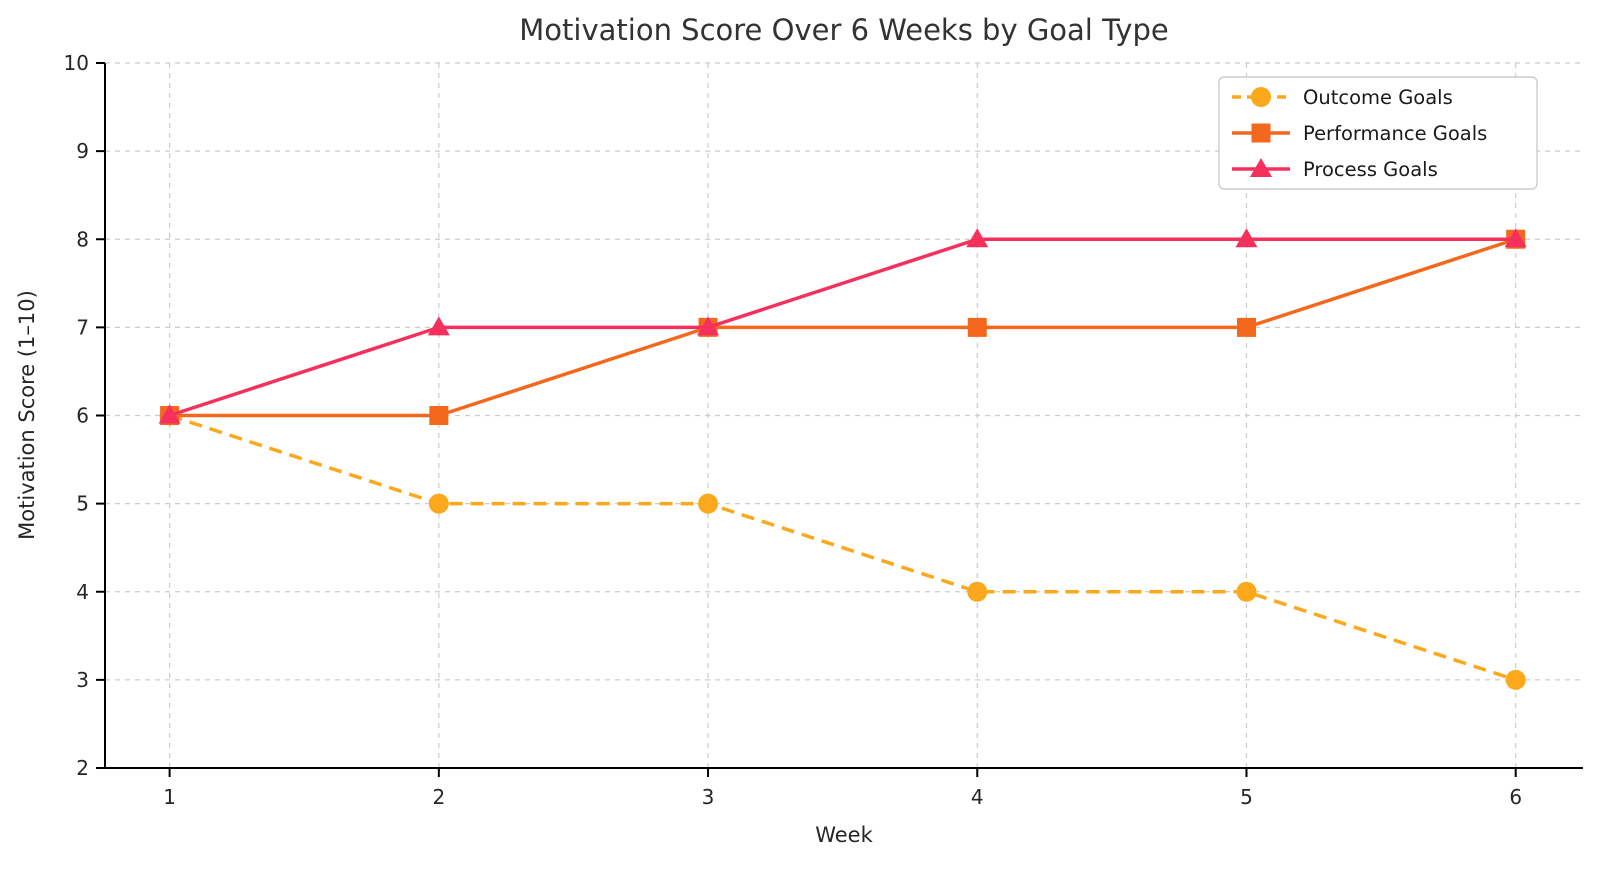 Image resolution: width=1600 pixels, height=881 pixels. I want to click on y-tick-label: 4, so click(82, 592).